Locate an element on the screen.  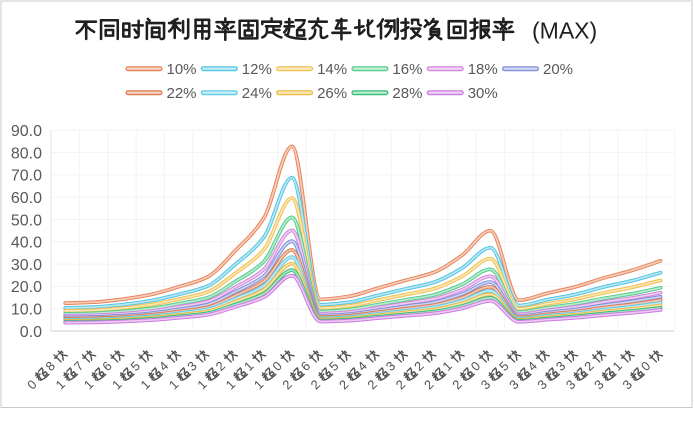
svg-text: 22% is located at coordinates (182, 93).